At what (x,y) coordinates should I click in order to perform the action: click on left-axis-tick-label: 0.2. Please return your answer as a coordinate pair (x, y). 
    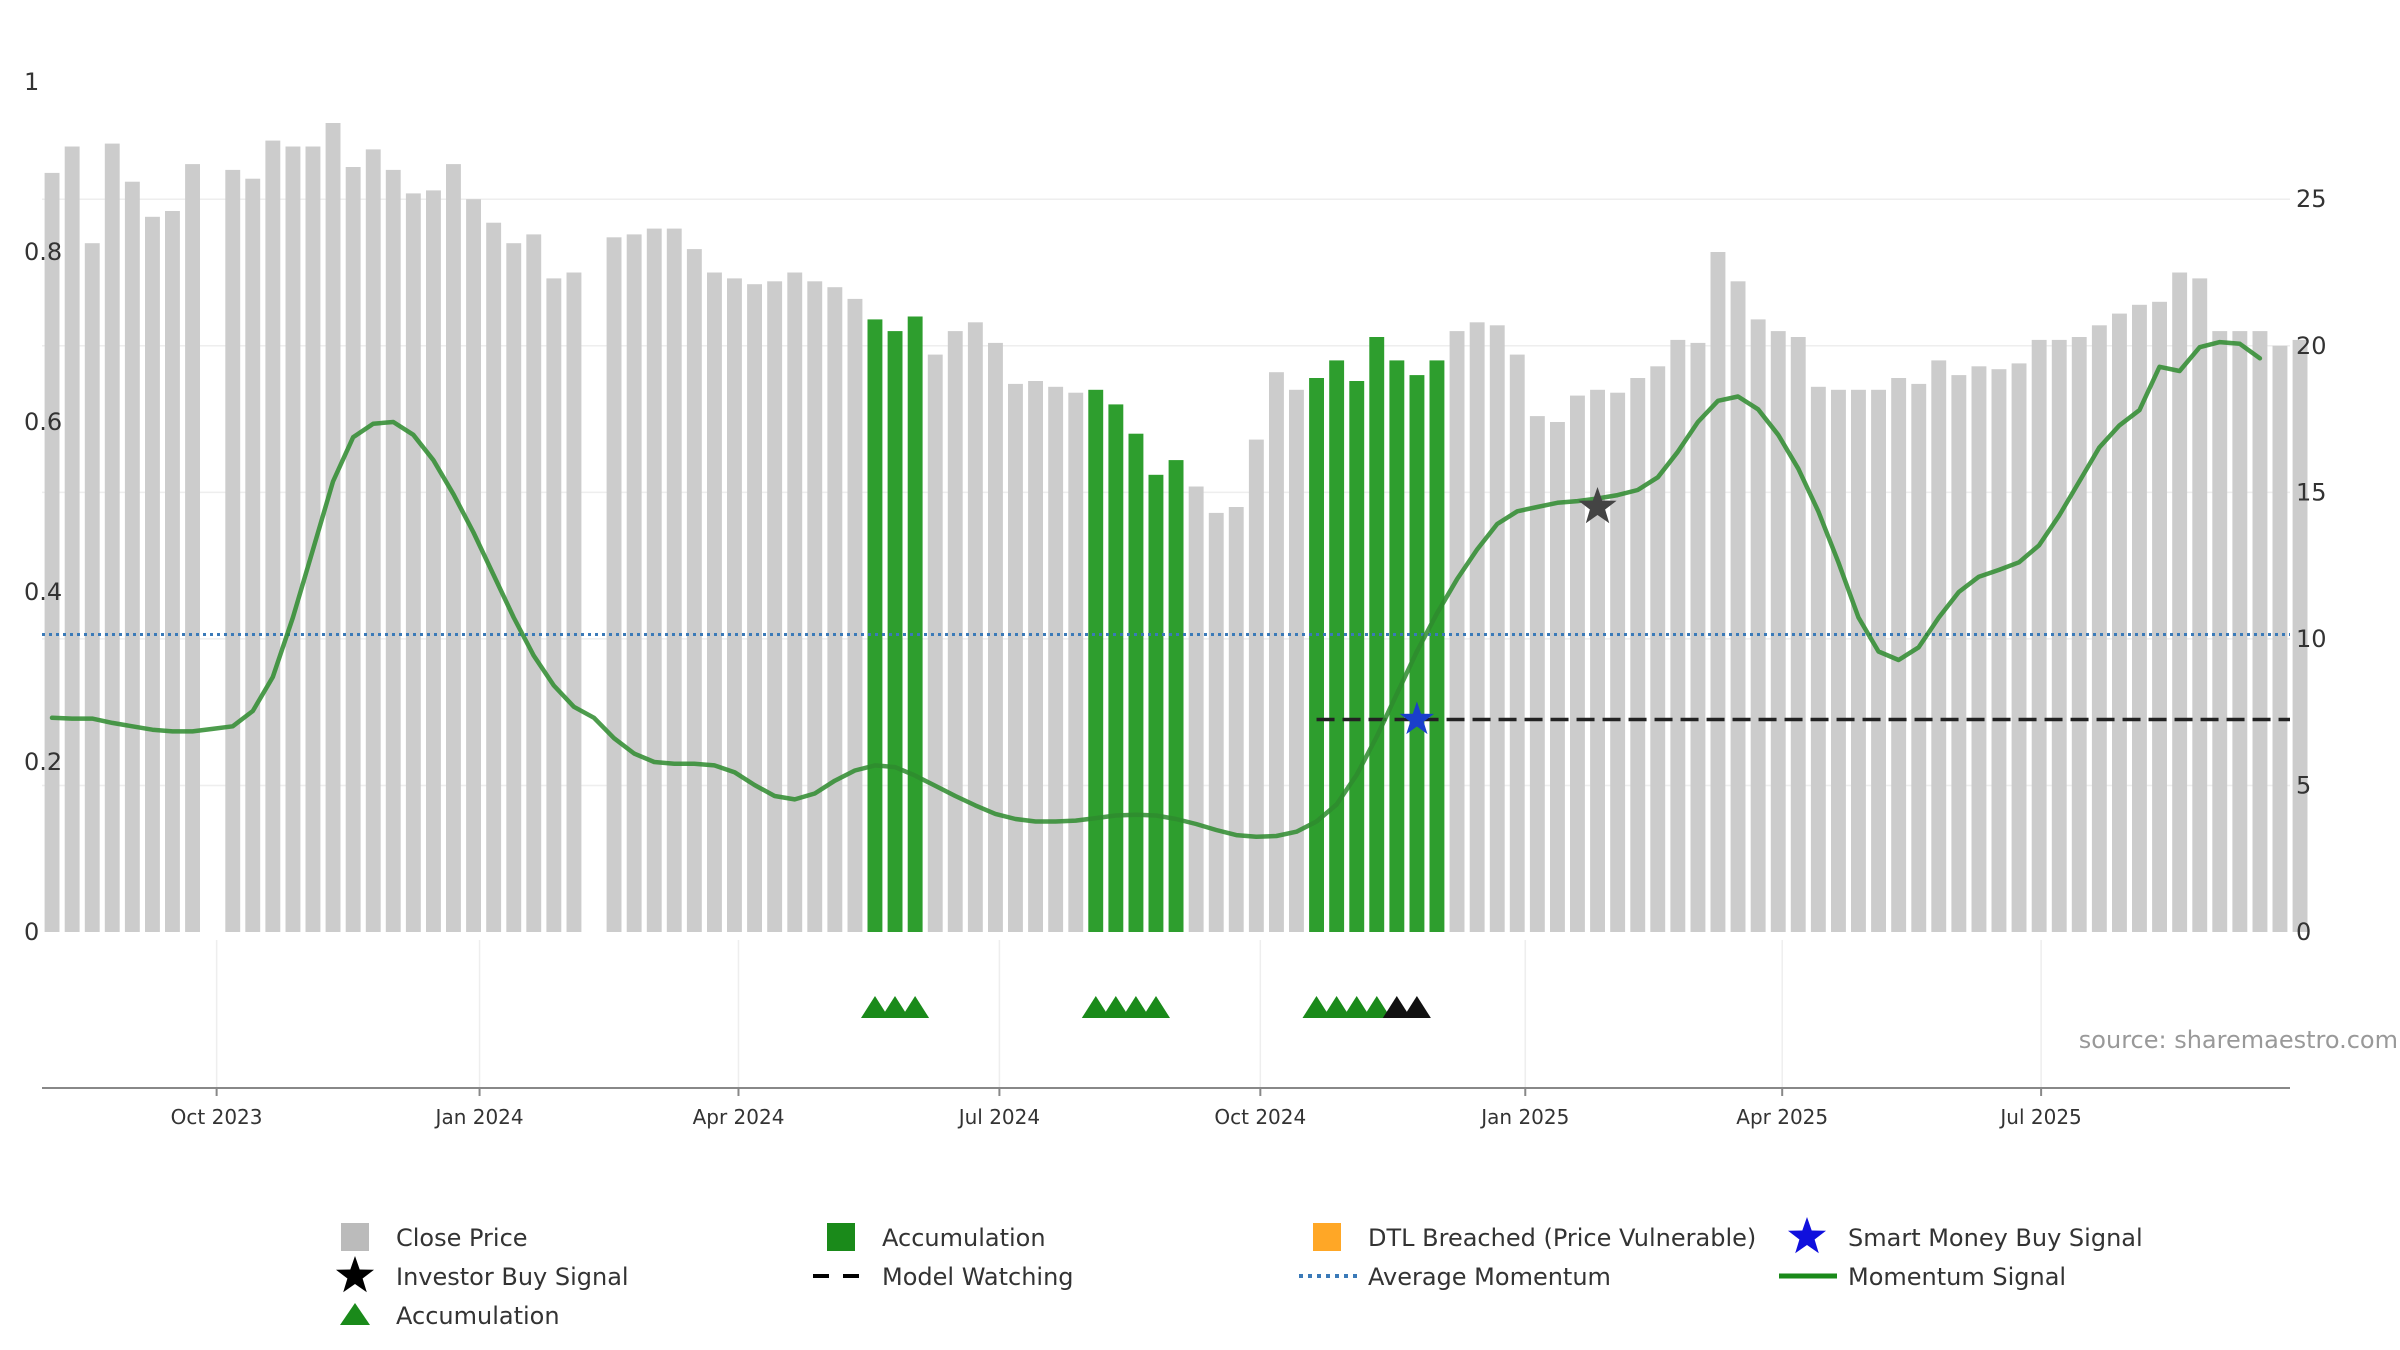
    Looking at the image, I should click on (43, 762).